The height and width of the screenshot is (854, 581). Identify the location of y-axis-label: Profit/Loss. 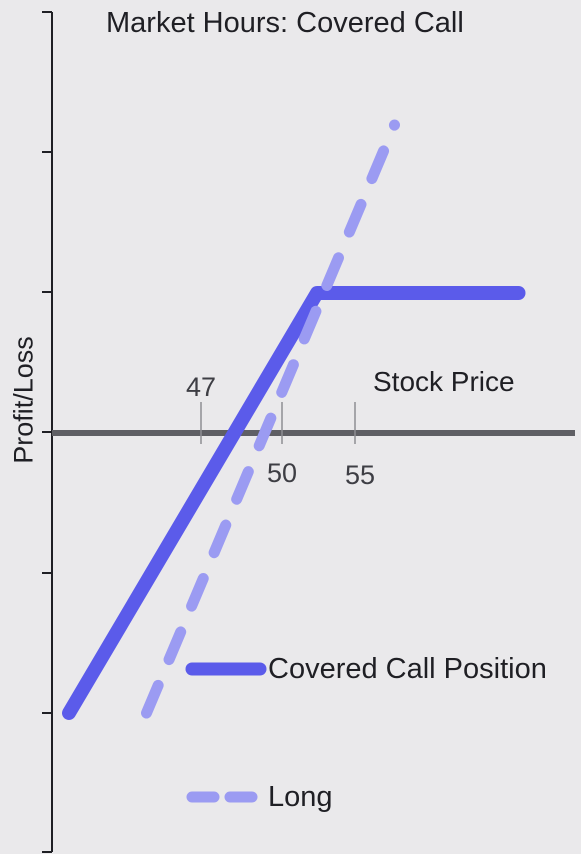
(23, 400).